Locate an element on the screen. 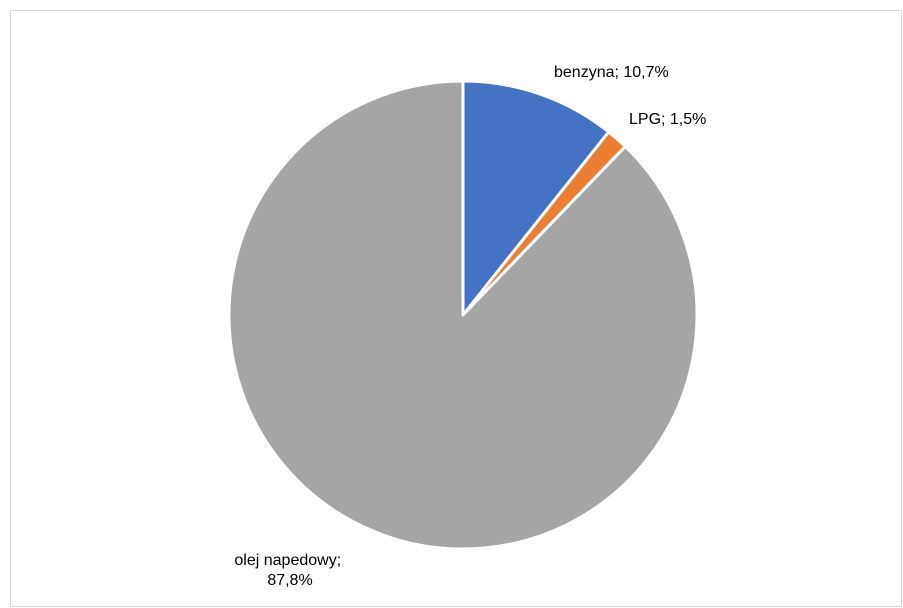  slice-label-olej-line2: 87,8% is located at coordinates (289, 580).